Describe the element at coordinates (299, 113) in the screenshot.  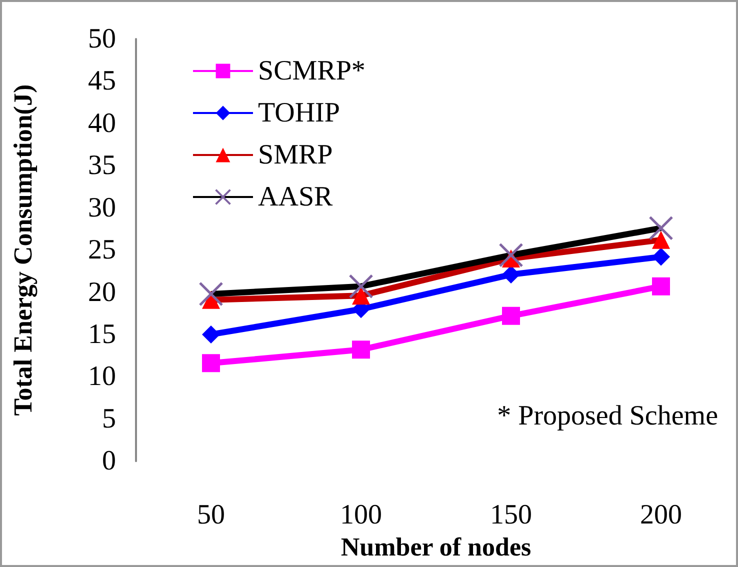
I see `legend-label: TOHIP` at that location.